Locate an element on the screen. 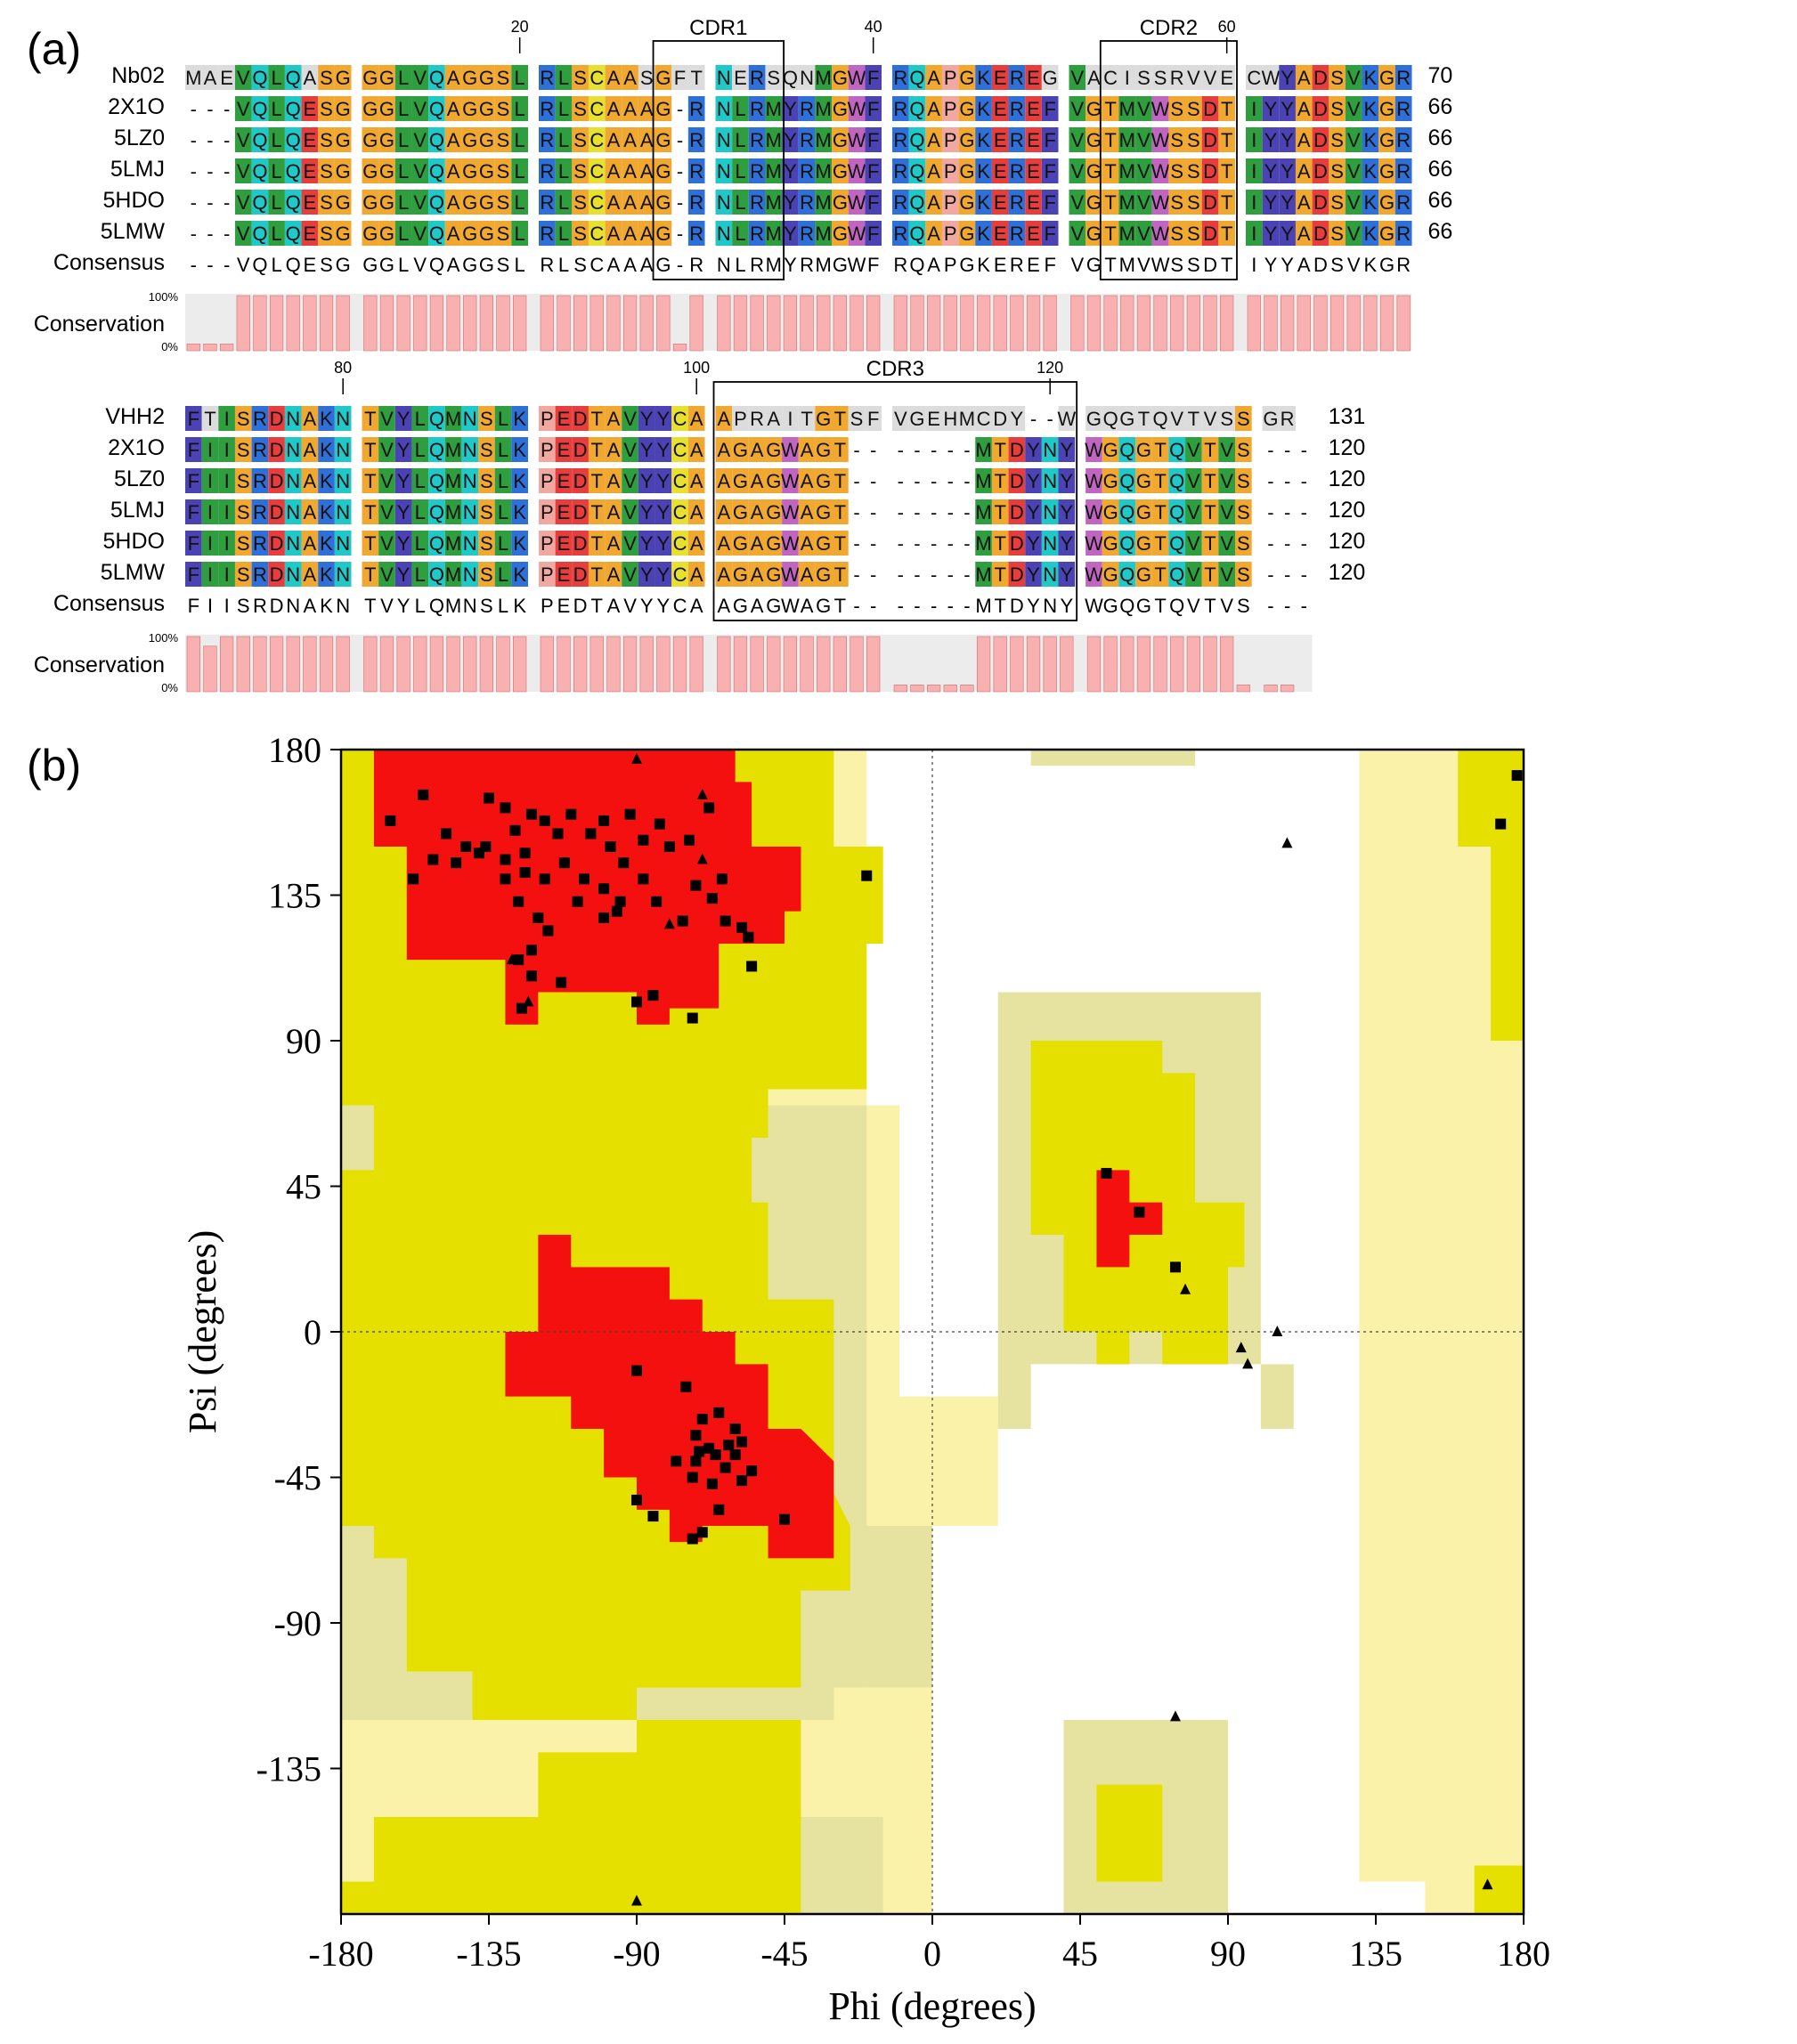  consensus-residue: Y is located at coordinates (1067, 606).